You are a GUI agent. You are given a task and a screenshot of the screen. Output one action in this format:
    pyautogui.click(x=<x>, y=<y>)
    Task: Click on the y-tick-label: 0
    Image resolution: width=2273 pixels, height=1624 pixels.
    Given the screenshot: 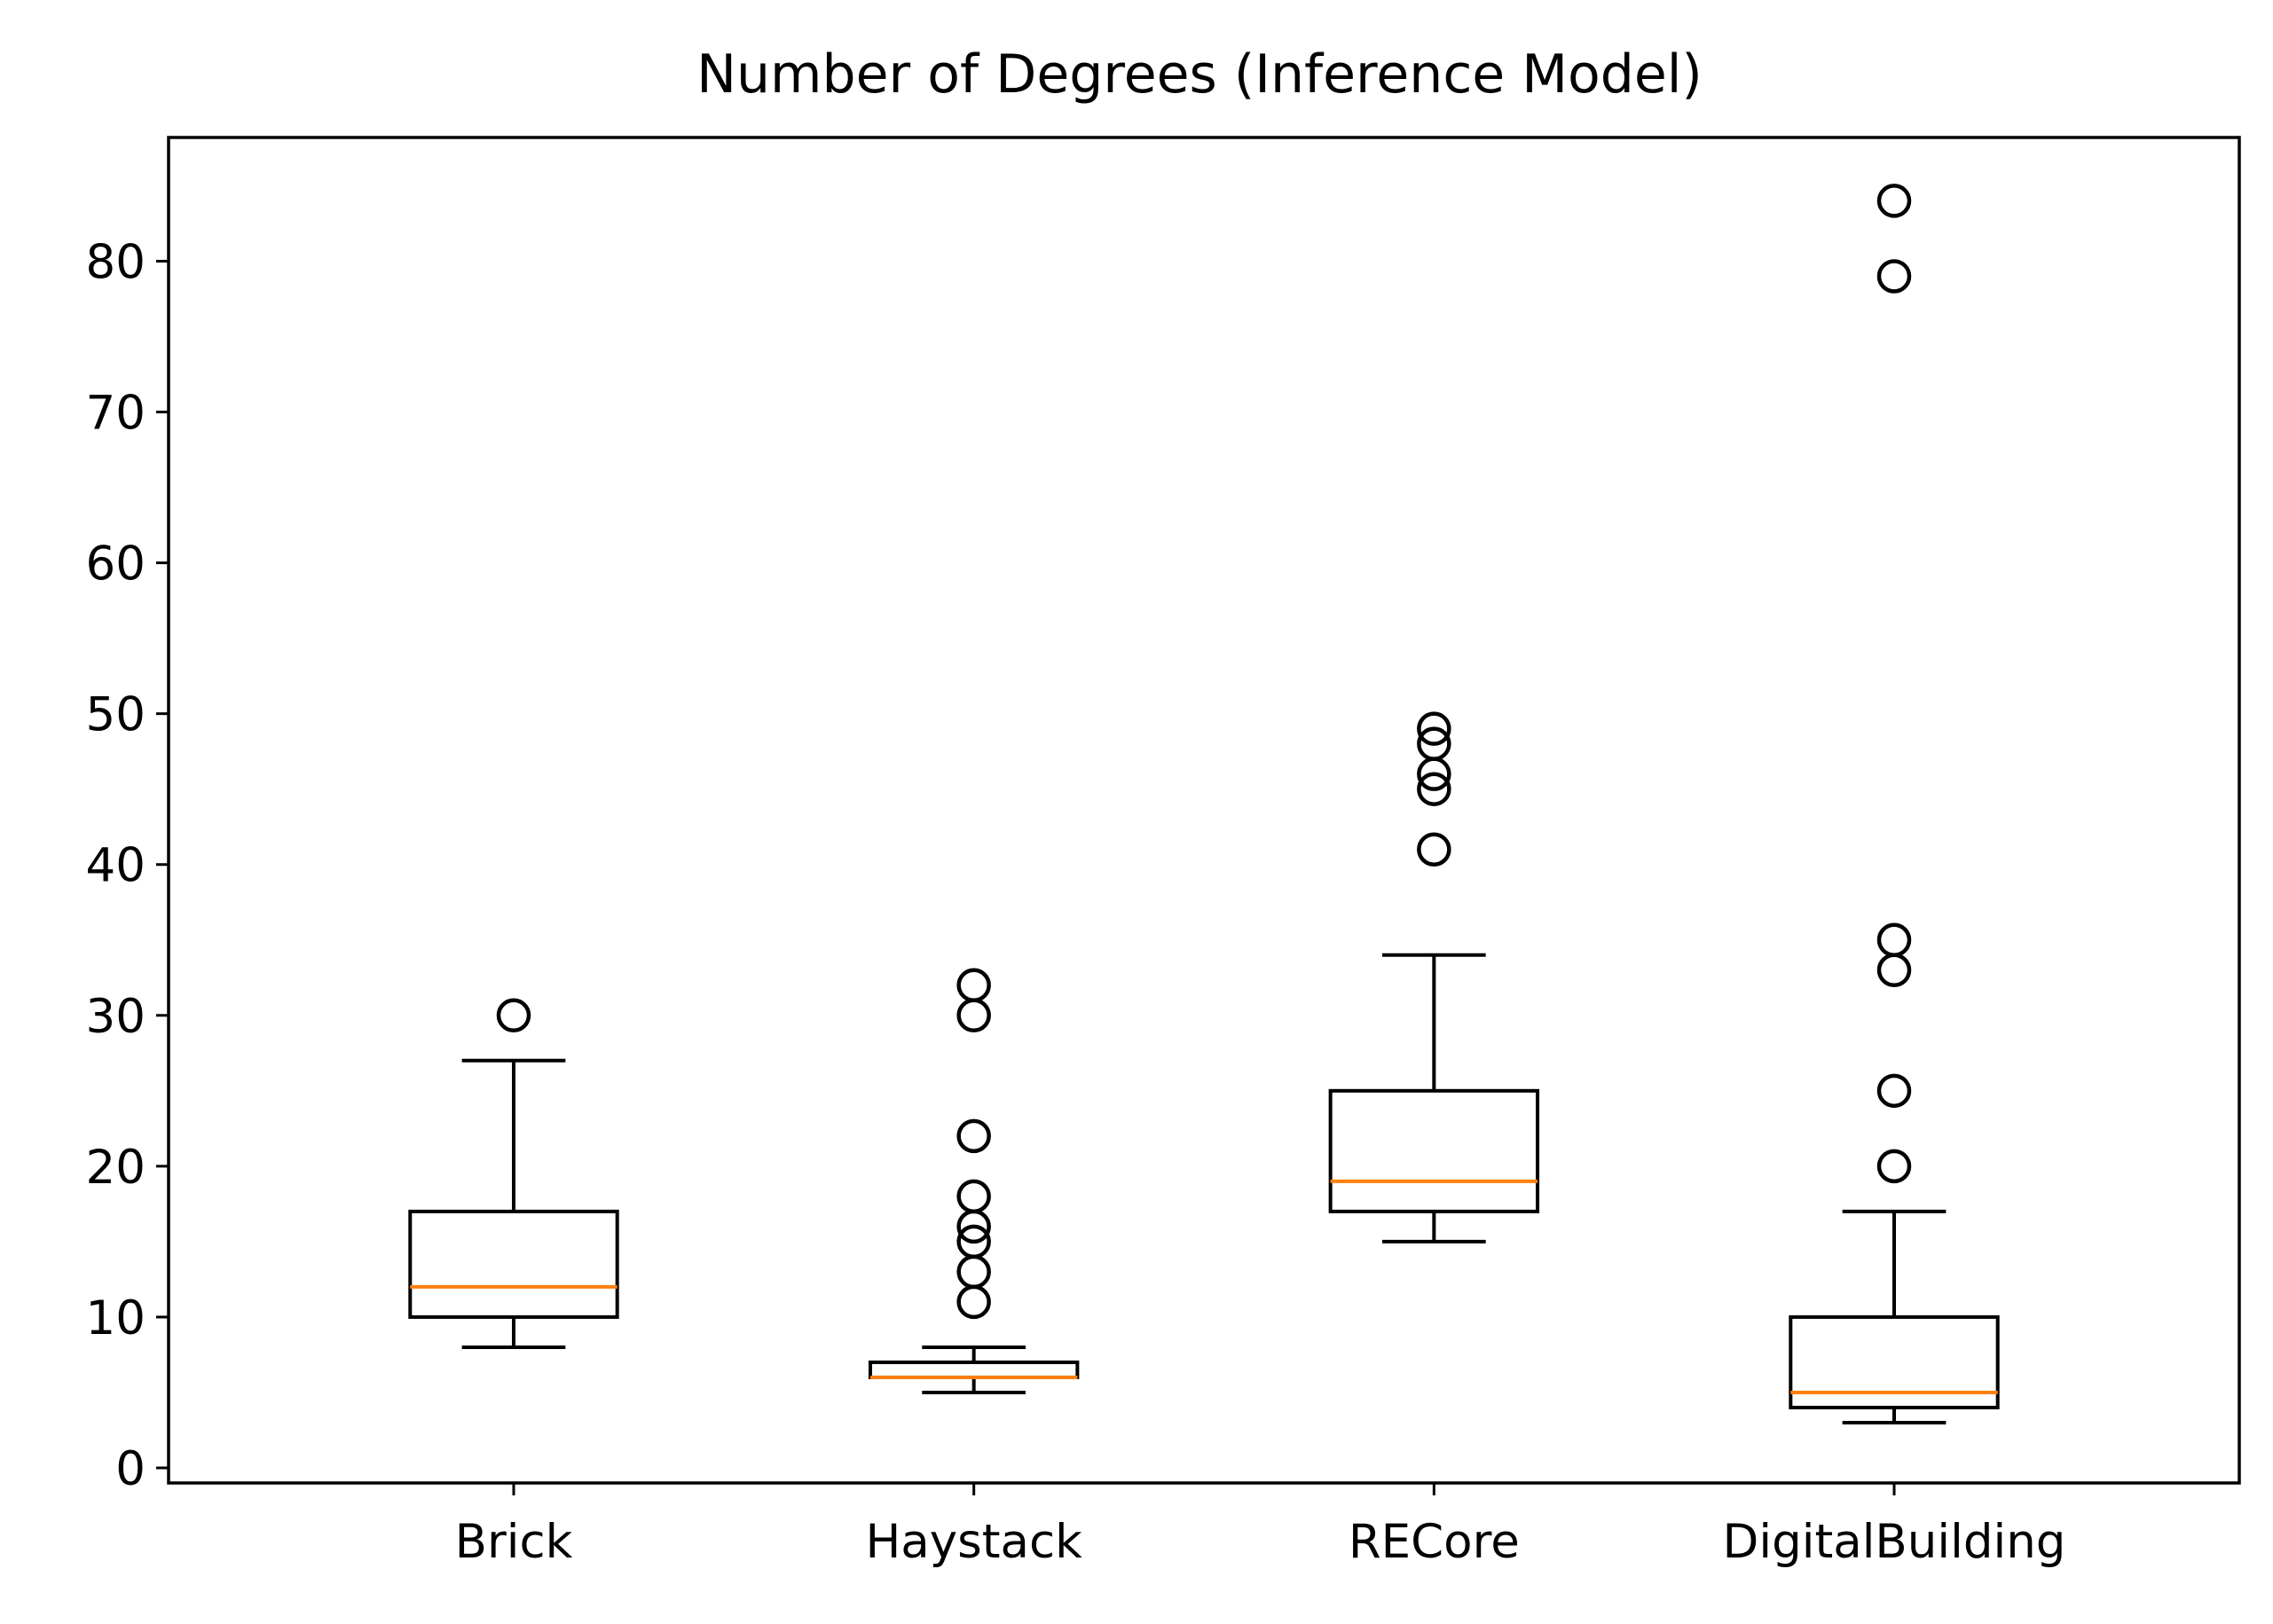 What is the action you would take?
    pyautogui.click(x=130, y=1469)
    